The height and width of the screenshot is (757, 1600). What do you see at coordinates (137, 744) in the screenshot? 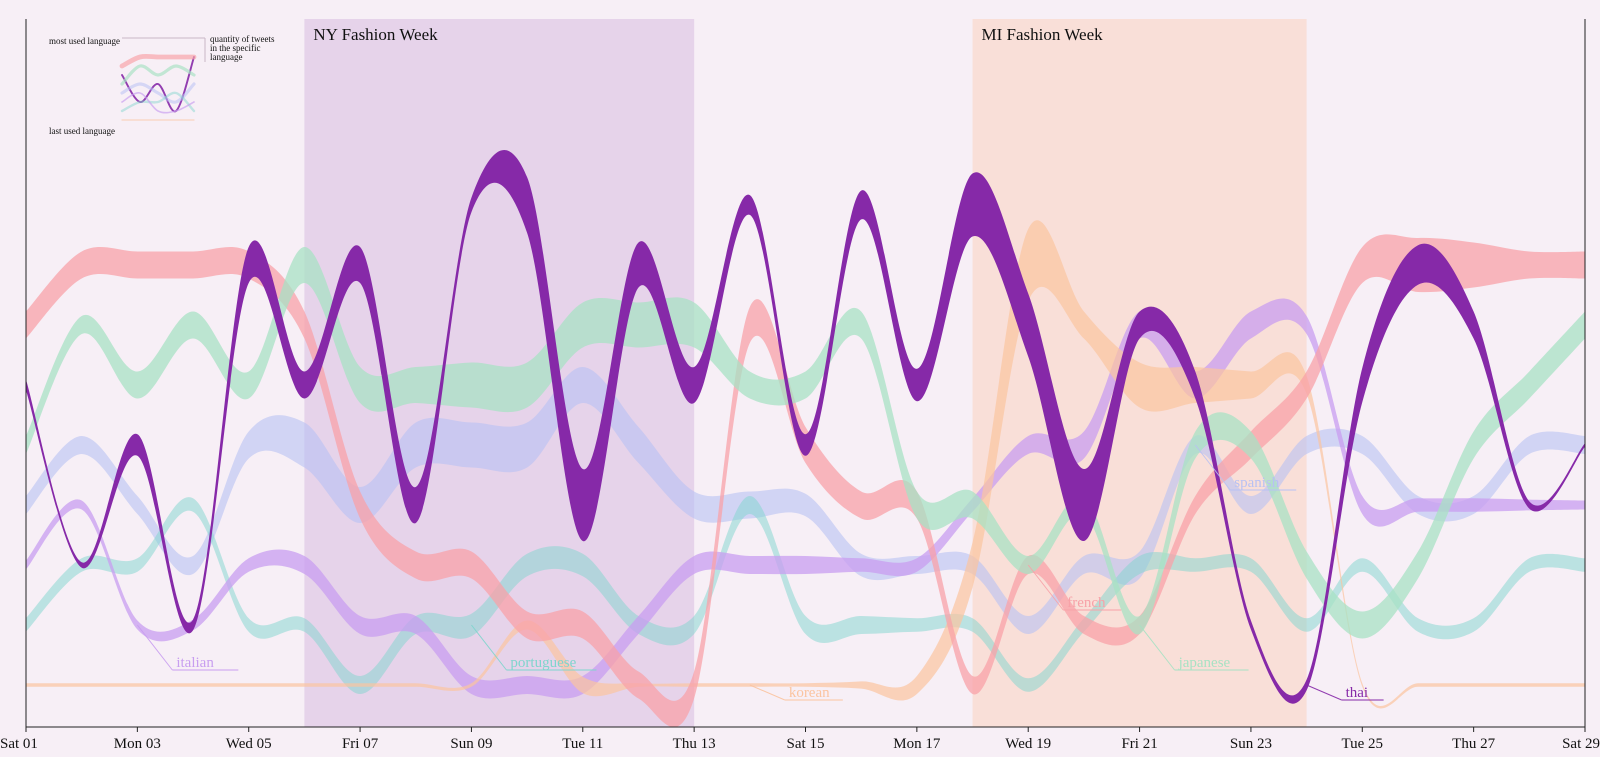
I see `x-tick-label: Mon 03` at bounding box center [137, 744].